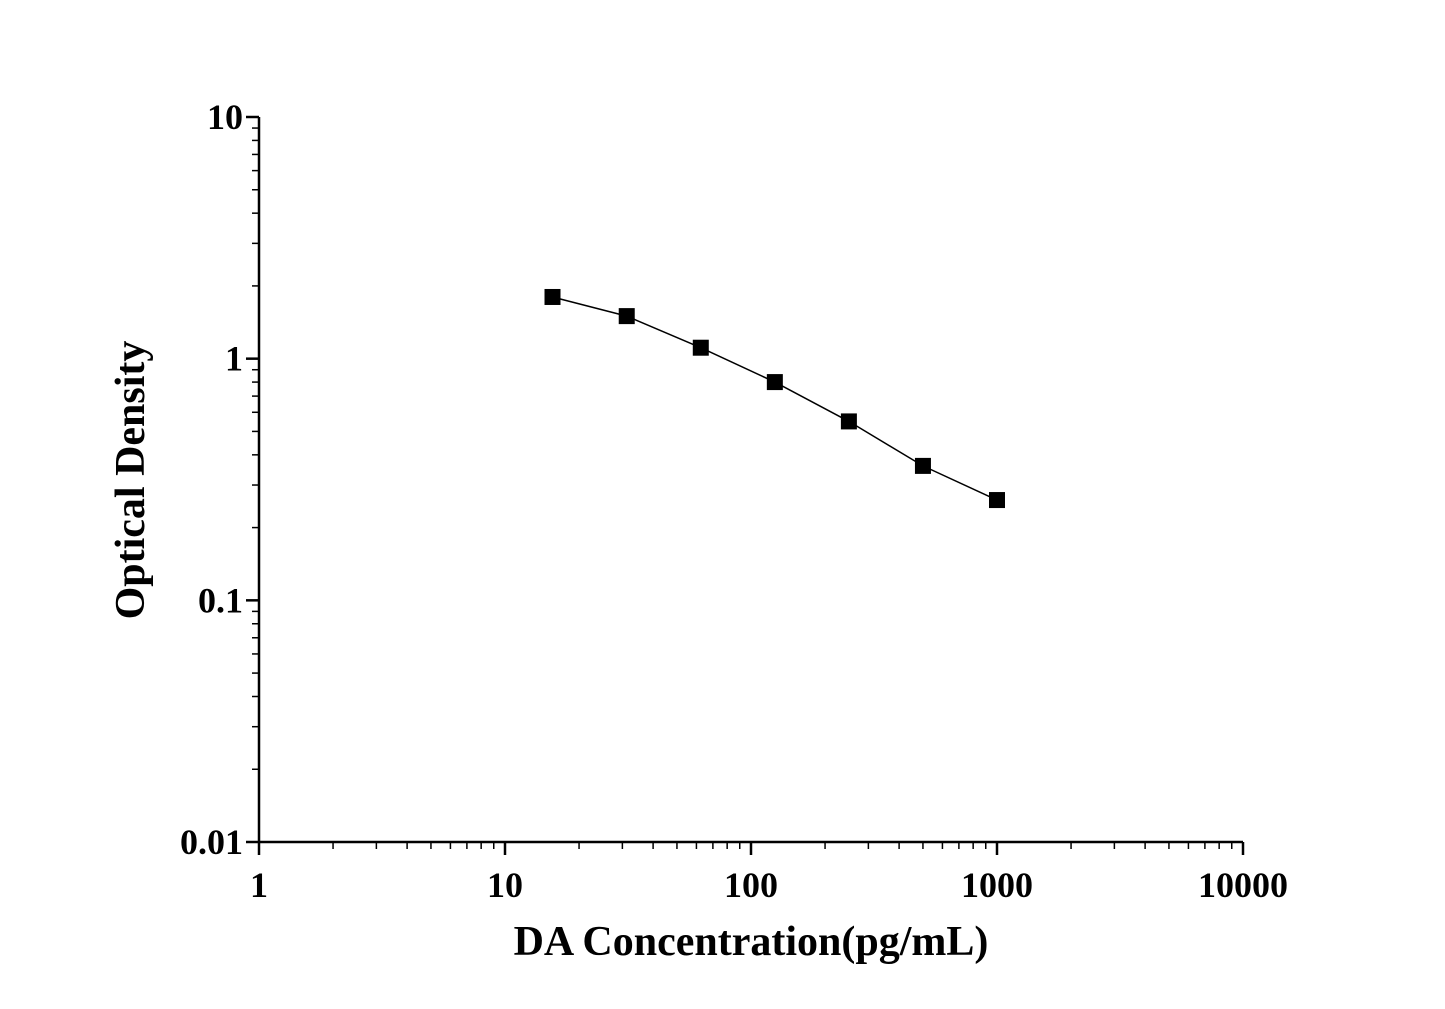 The width and height of the screenshot is (1445, 1009). What do you see at coordinates (751, 942) in the screenshot?
I see `x-axis-label: DA Concentration(pg/mL)` at bounding box center [751, 942].